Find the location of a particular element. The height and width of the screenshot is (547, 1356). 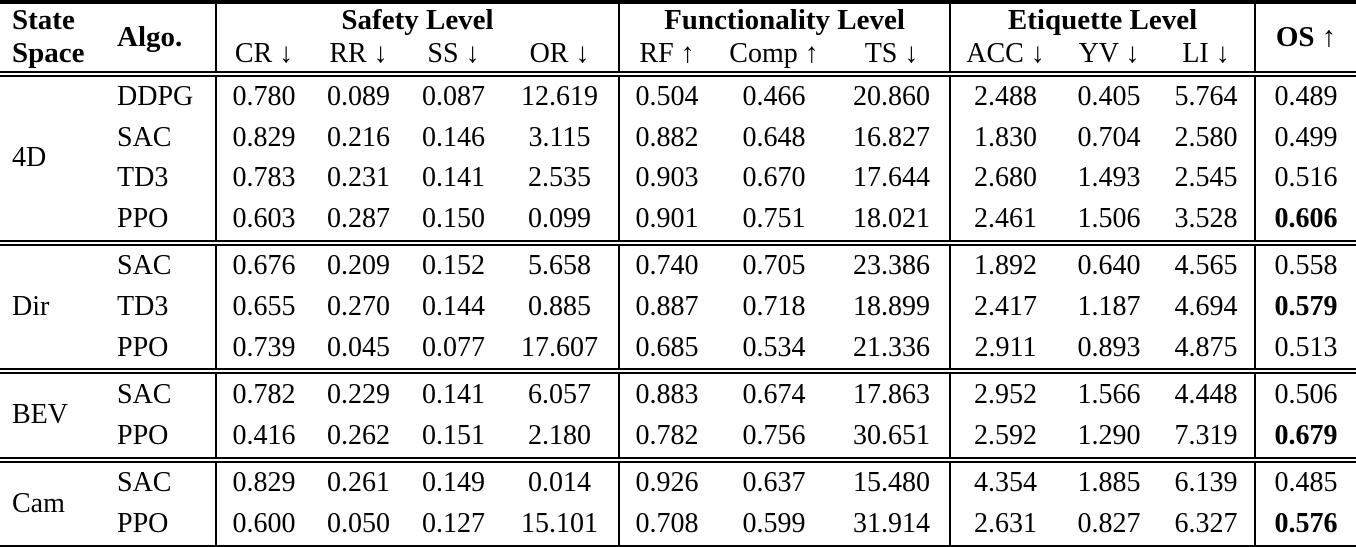

value-cell: 5.658 is located at coordinates (560, 266).